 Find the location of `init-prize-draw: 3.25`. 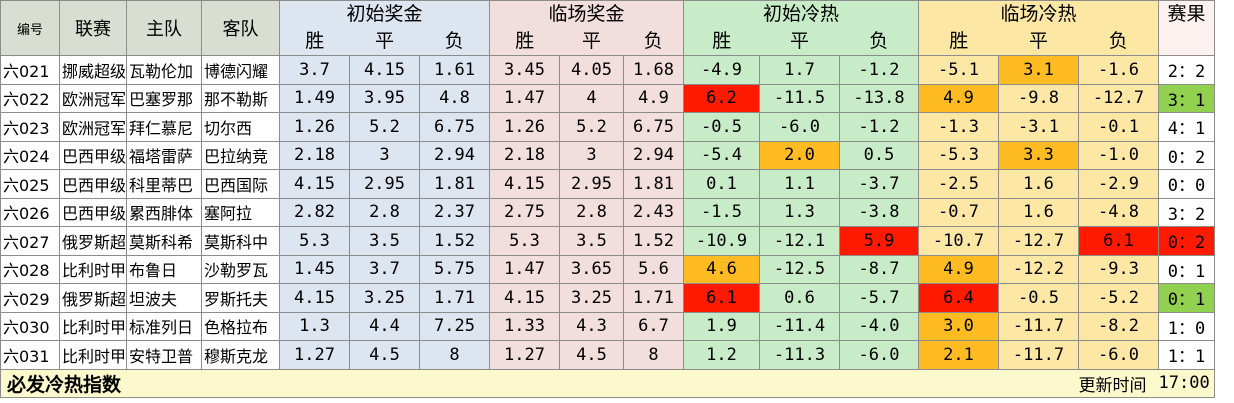

init-prize-draw: 3.25 is located at coordinates (385, 298).